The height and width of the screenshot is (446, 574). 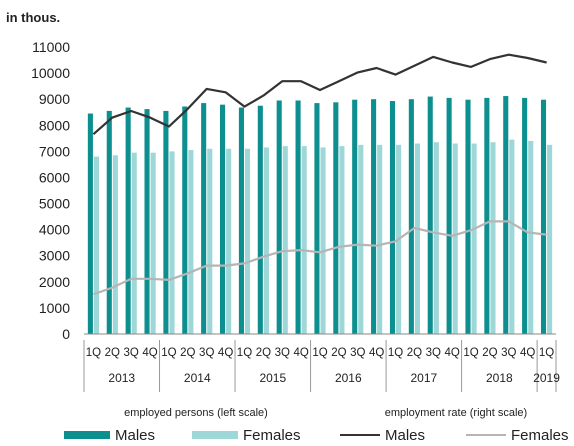 What do you see at coordinates (51, 47) in the screenshot?
I see `y-tick-label: 11000` at bounding box center [51, 47].